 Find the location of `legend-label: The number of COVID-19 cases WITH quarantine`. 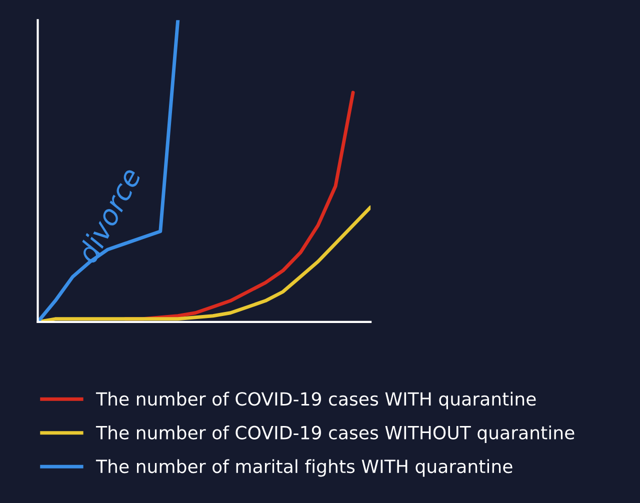

legend-label: The number of COVID-19 cases WITH quarantine is located at coordinates (316, 401).